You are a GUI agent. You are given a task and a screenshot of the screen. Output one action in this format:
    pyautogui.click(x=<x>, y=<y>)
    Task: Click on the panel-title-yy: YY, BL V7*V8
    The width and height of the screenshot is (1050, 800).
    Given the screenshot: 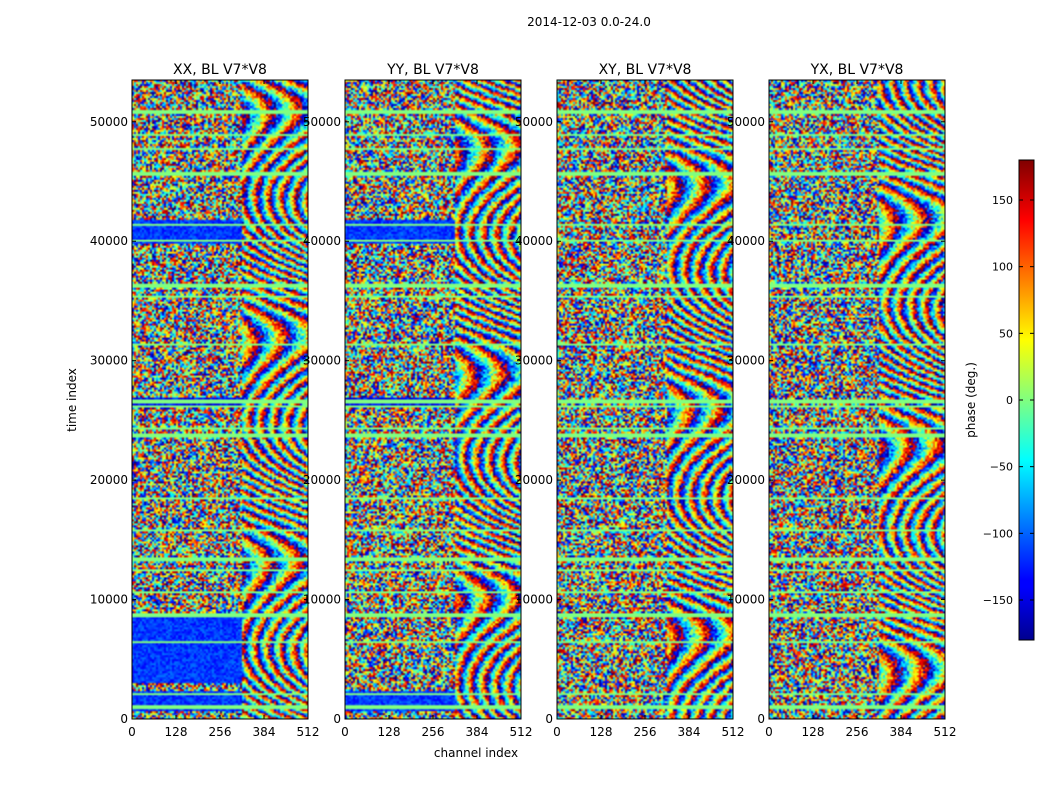 What is the action you would take?
    pyautogui.click(x=432, y=70)
    